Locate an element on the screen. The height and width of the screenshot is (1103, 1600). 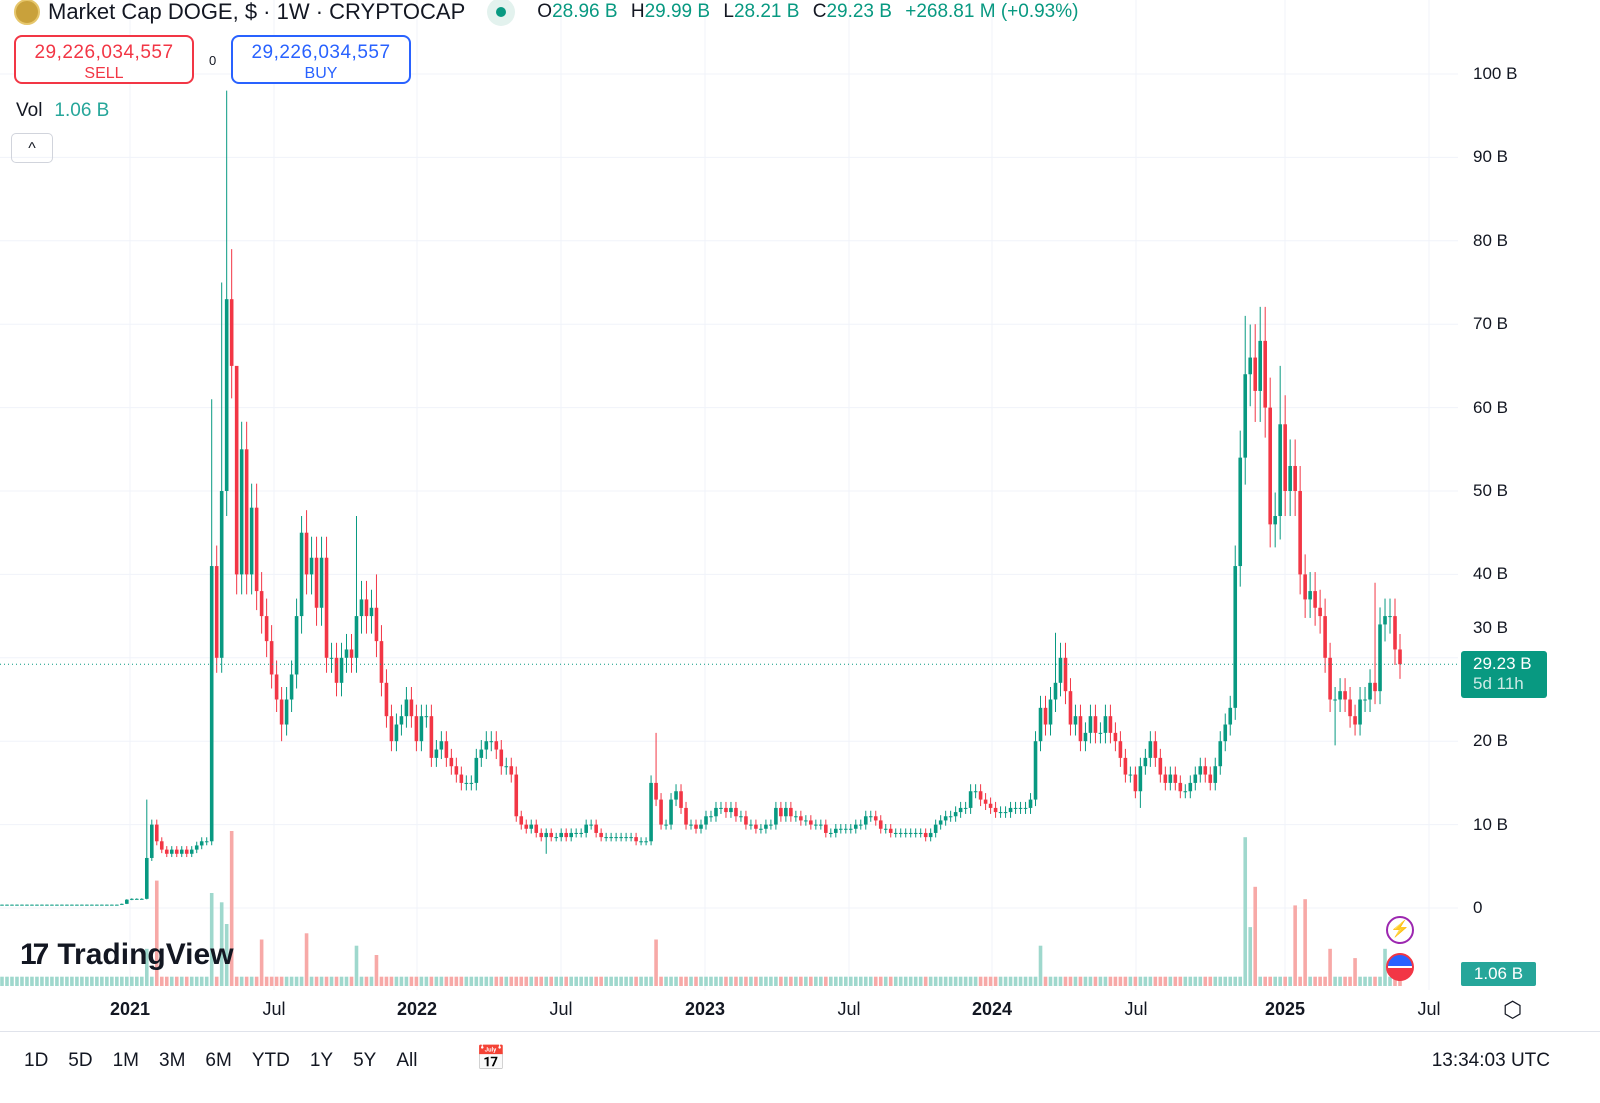
range-1d: 1D is located at coordinates (36, 1060).